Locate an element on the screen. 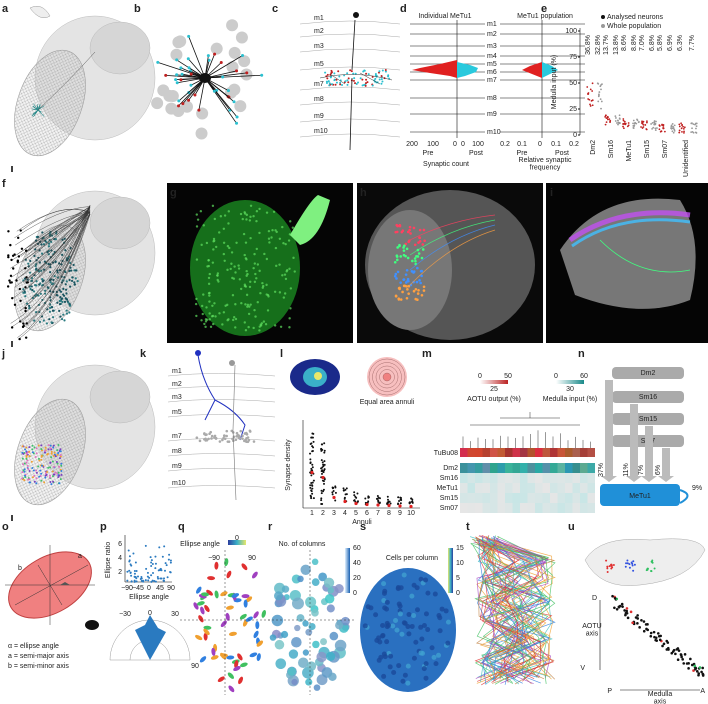 The width and height of the screenshot is (708, 704). neuron-trace is located at coordinates (514, 608).